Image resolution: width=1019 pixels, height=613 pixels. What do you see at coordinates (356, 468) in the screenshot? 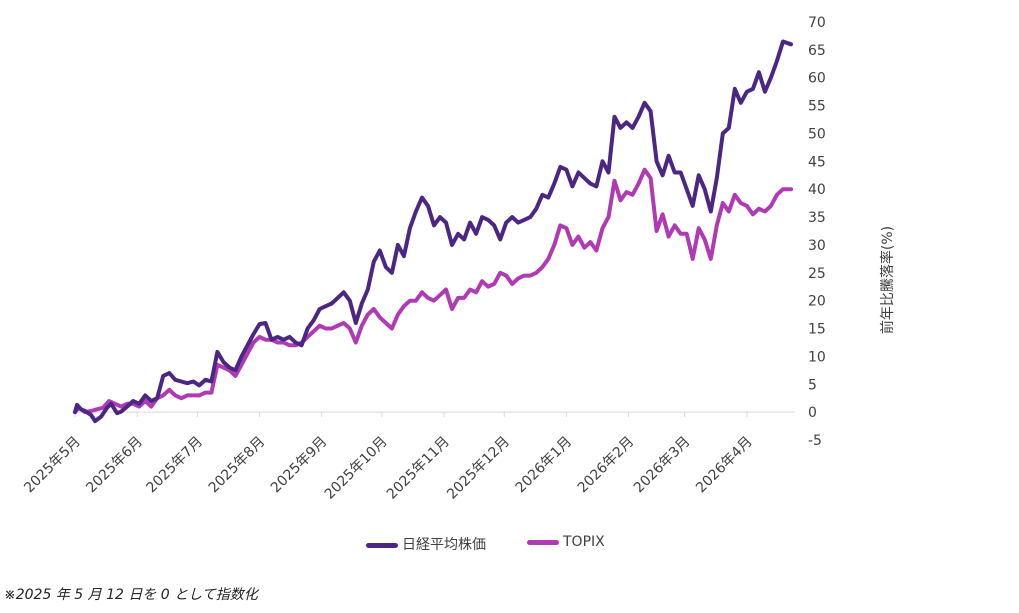
I see `x-tick-label: 2025年10月` at bounding box center [356, 468].